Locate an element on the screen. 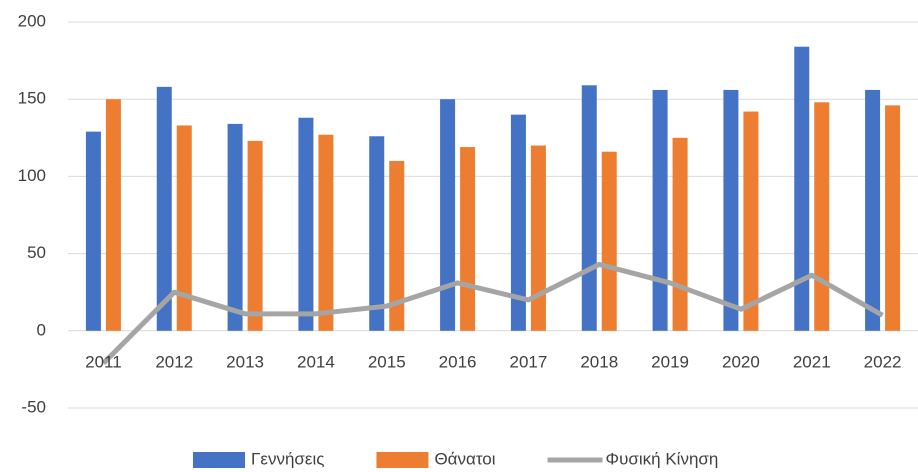 This screenshot has height=472, width=918. x-tick-label: 2016 is located at coordinates (458, 361).